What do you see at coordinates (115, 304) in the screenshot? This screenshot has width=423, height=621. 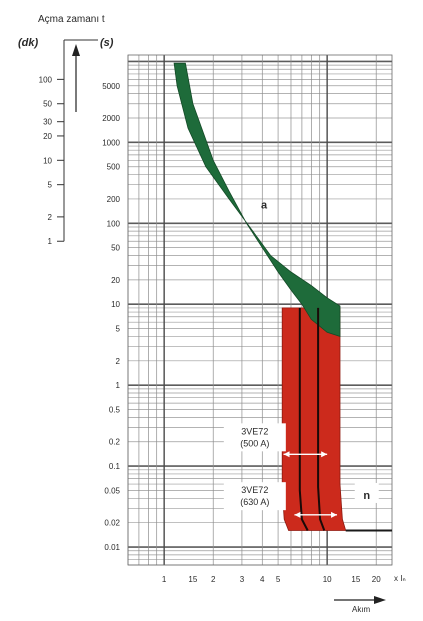 I see `y-tick-label-seconds: 10` at bounding box center [115, 304].